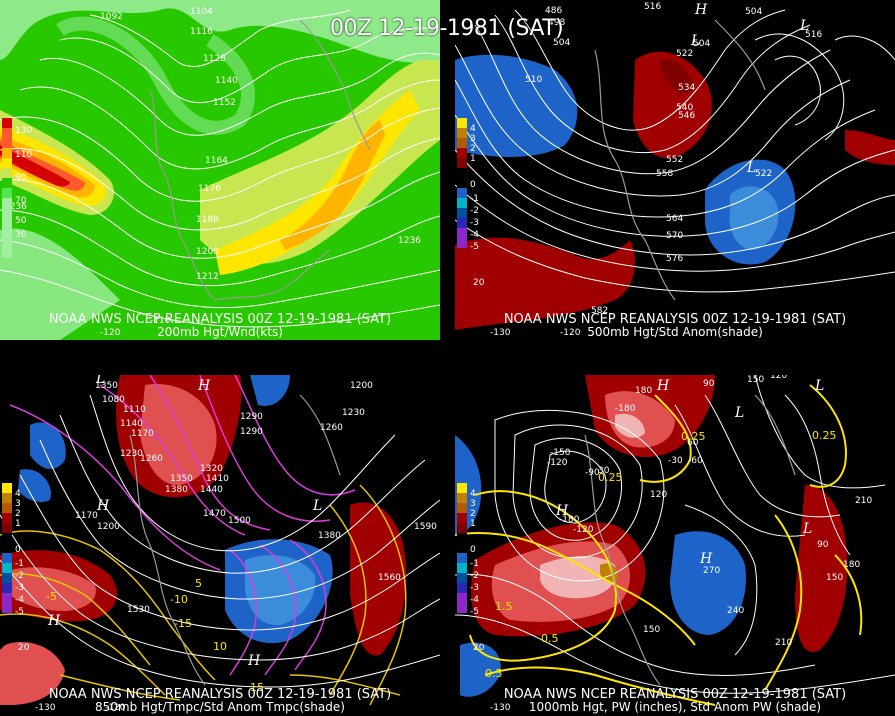 This screenshot has width=895, height=716. What do you see at coordinates (755, 380) in the screenshot?
I see `contour-label: 150` at bounding box center [755, 380].